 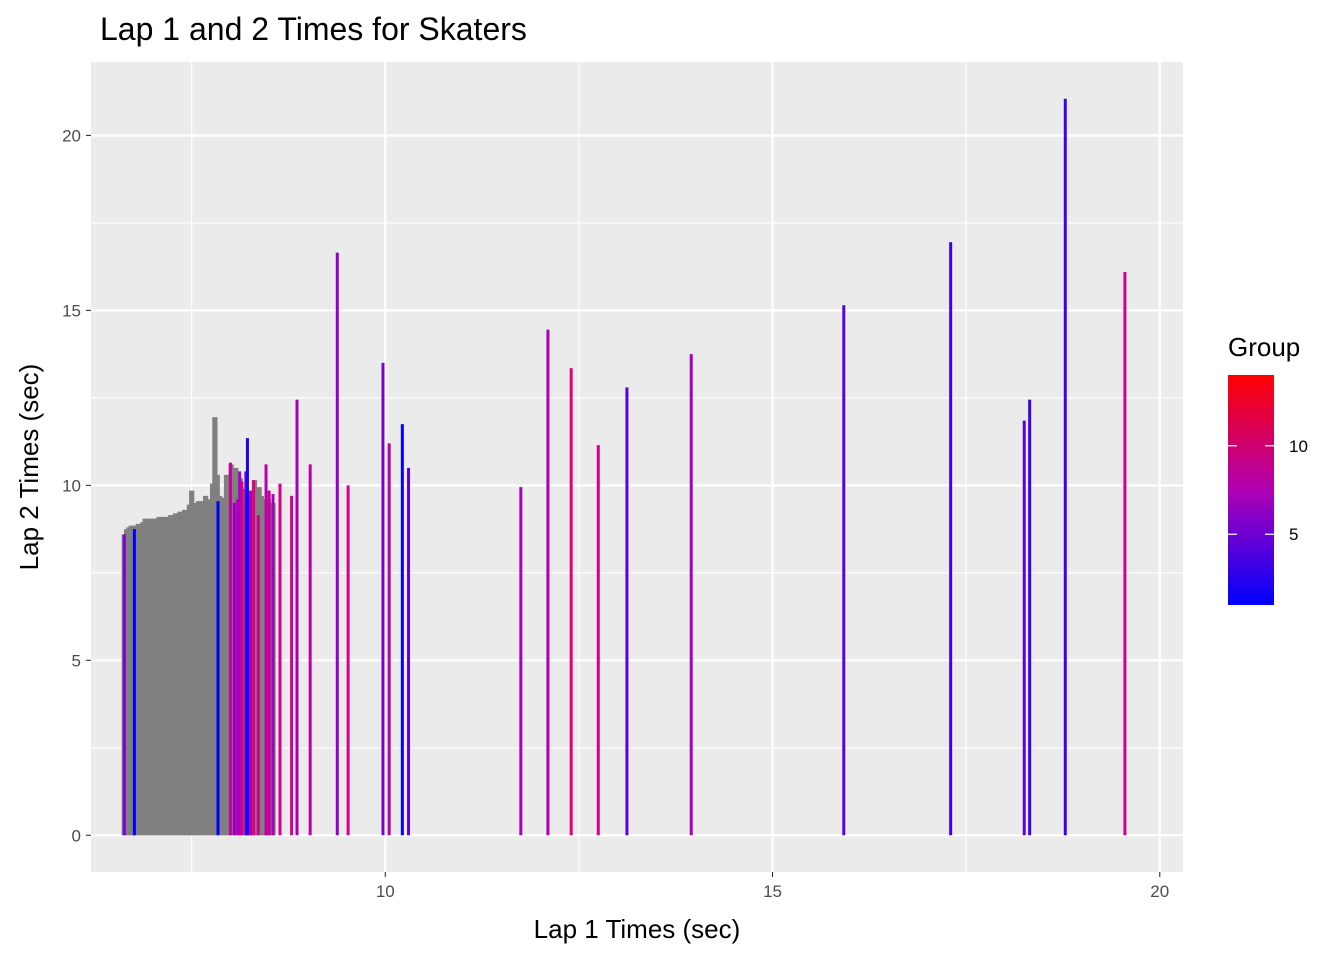 What do you see at coordinates (71, 310) in the screenshot?
I see `y-tick-label: 15` at bounding box center [71, 310].